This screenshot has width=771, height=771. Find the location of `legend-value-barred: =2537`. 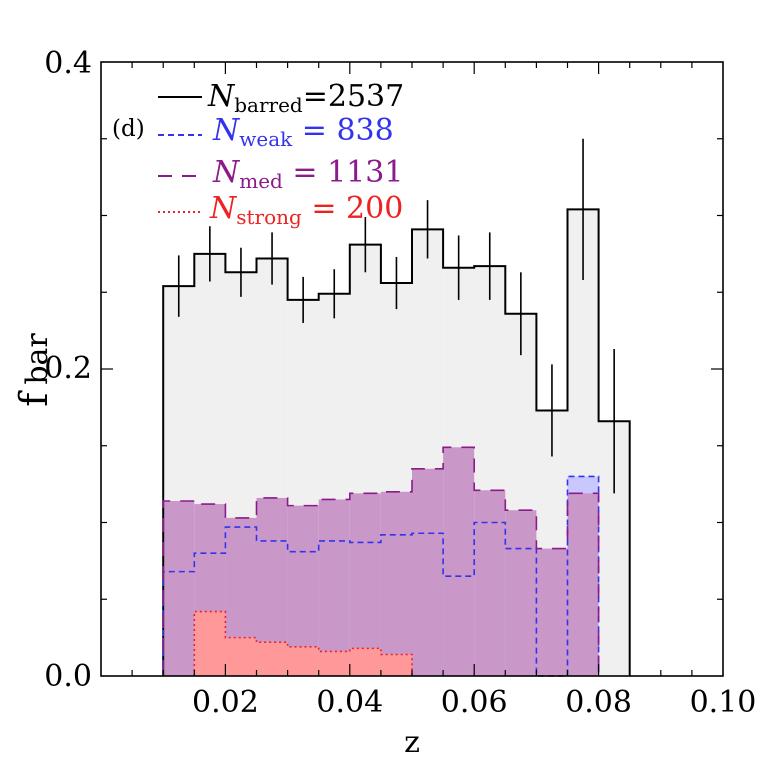

legend-value-barred: =2537 is located at coordinates (353, 96).